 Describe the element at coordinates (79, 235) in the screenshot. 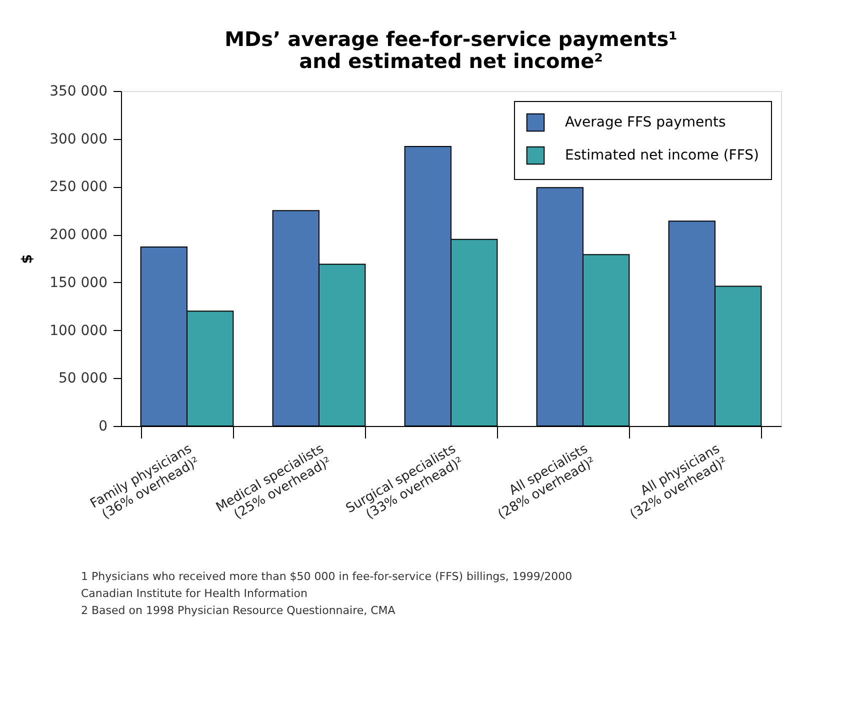

I see `y-tick-label: 200 000` at that location.